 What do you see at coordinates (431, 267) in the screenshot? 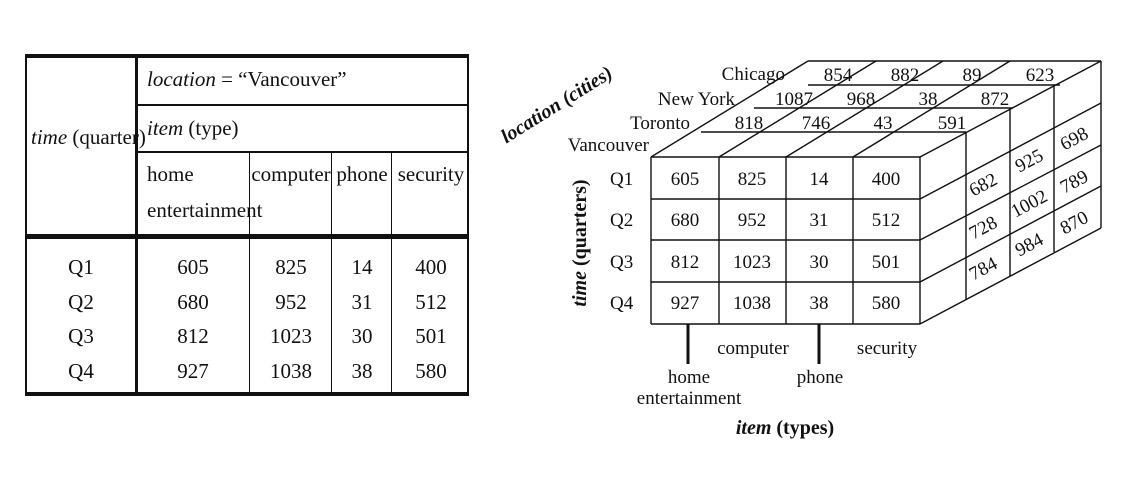
I see `table-cell: 400` at bounding box center [431, 267].